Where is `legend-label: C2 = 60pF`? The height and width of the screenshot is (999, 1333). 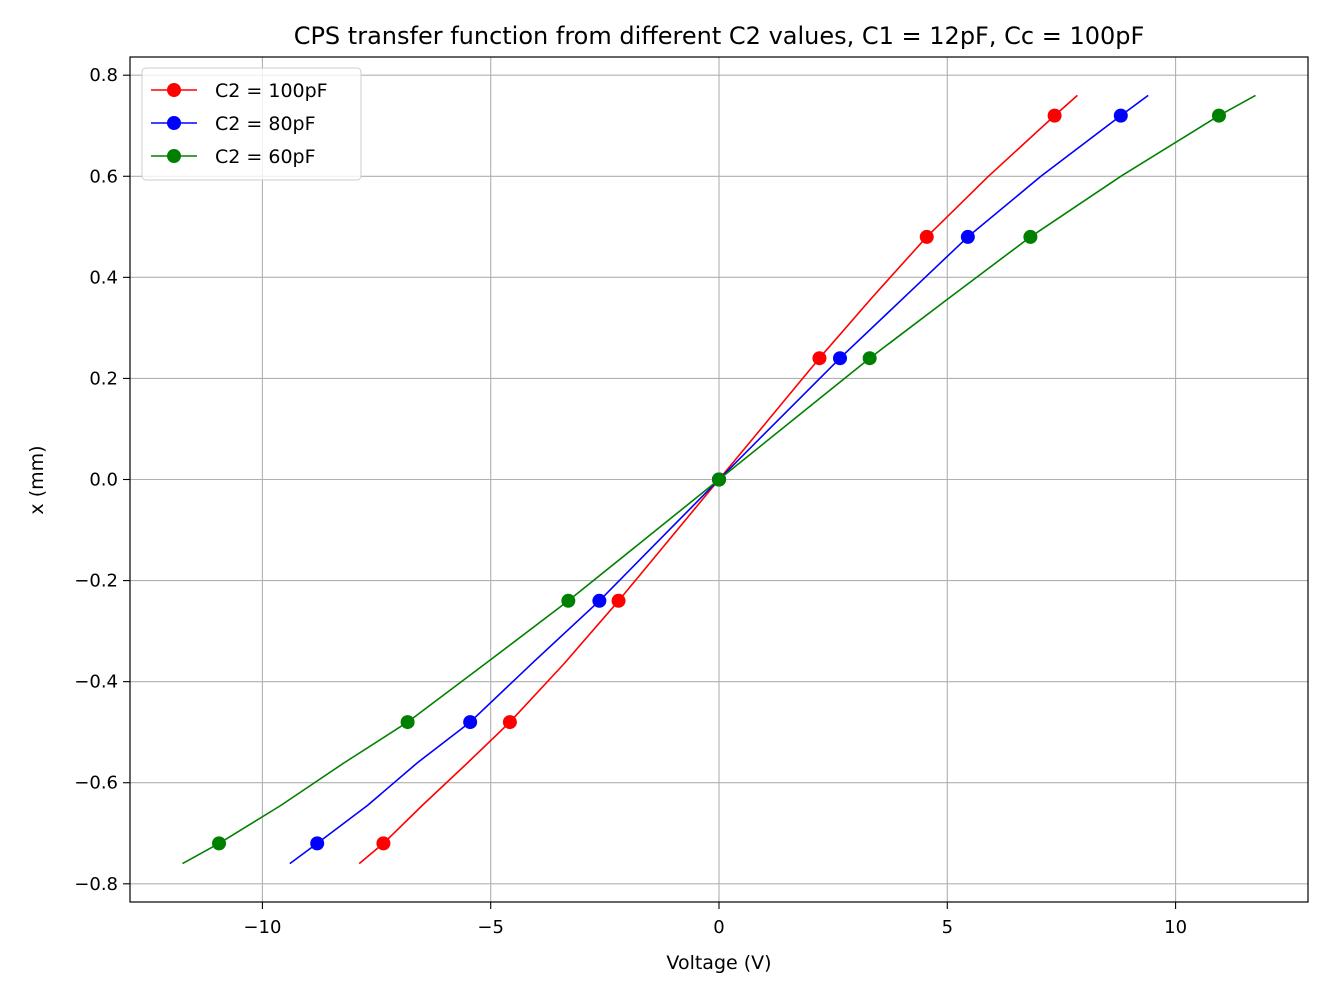 legend-label: C2 = 60pF is located at coordinates (265, 157).